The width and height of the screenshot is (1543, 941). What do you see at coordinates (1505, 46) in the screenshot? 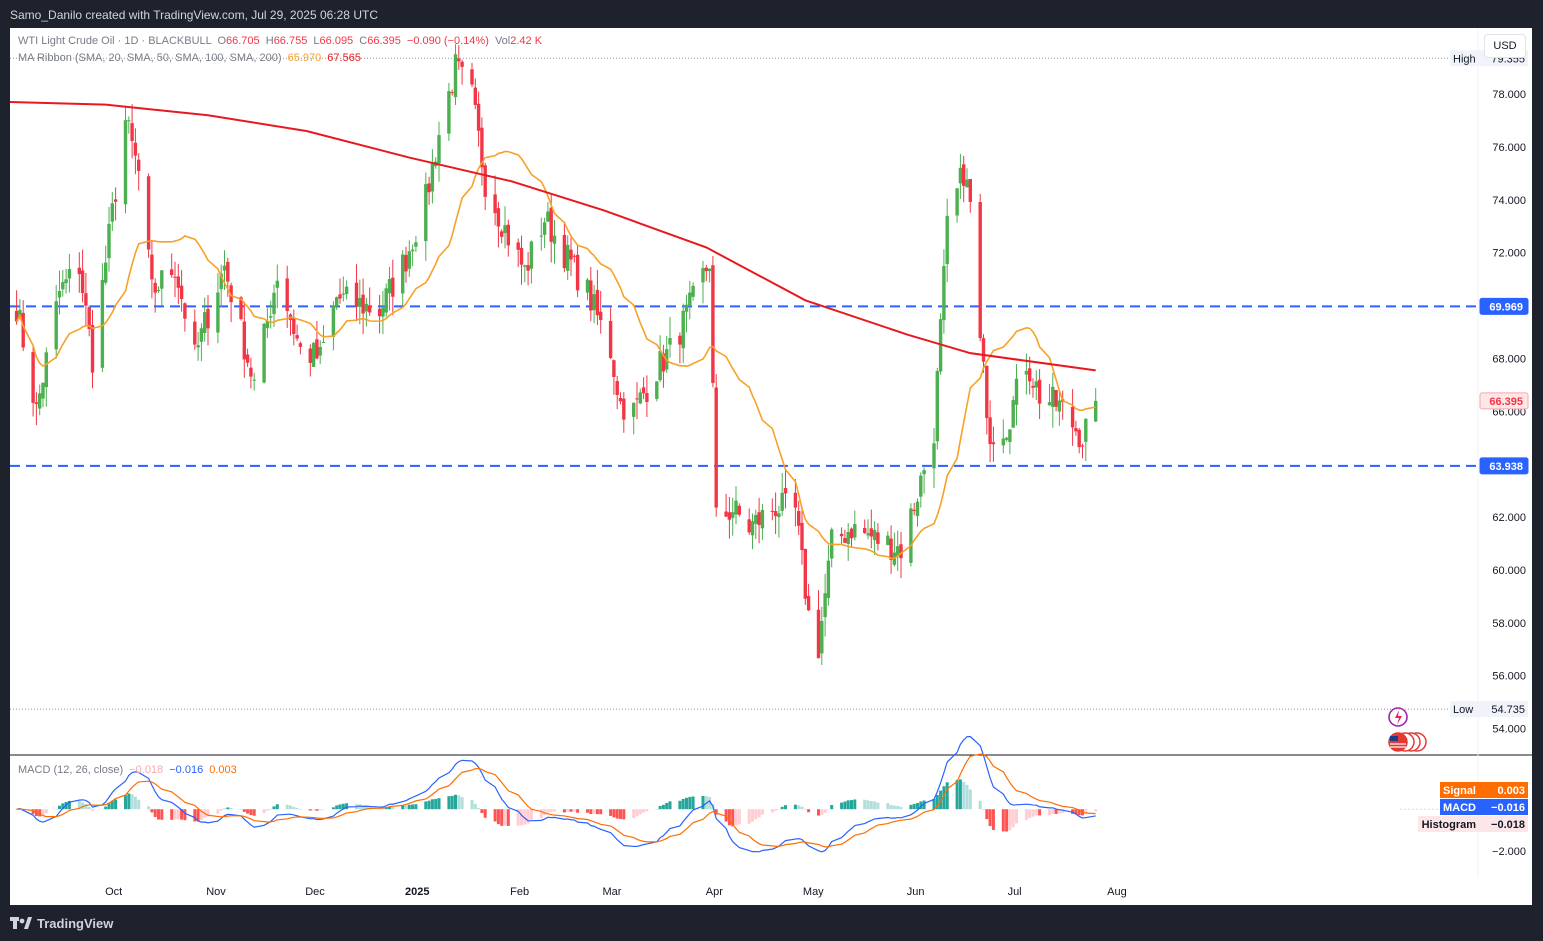
I see `currency-button: USD` at bounding box center [1505, 46].